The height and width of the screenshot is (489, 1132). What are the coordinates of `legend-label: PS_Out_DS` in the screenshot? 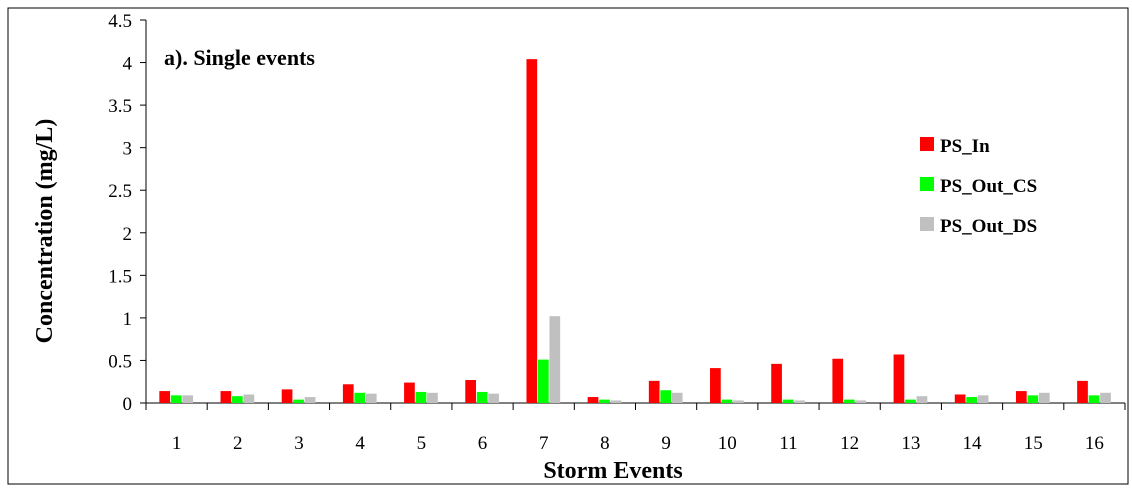 It's located at (988, 226).